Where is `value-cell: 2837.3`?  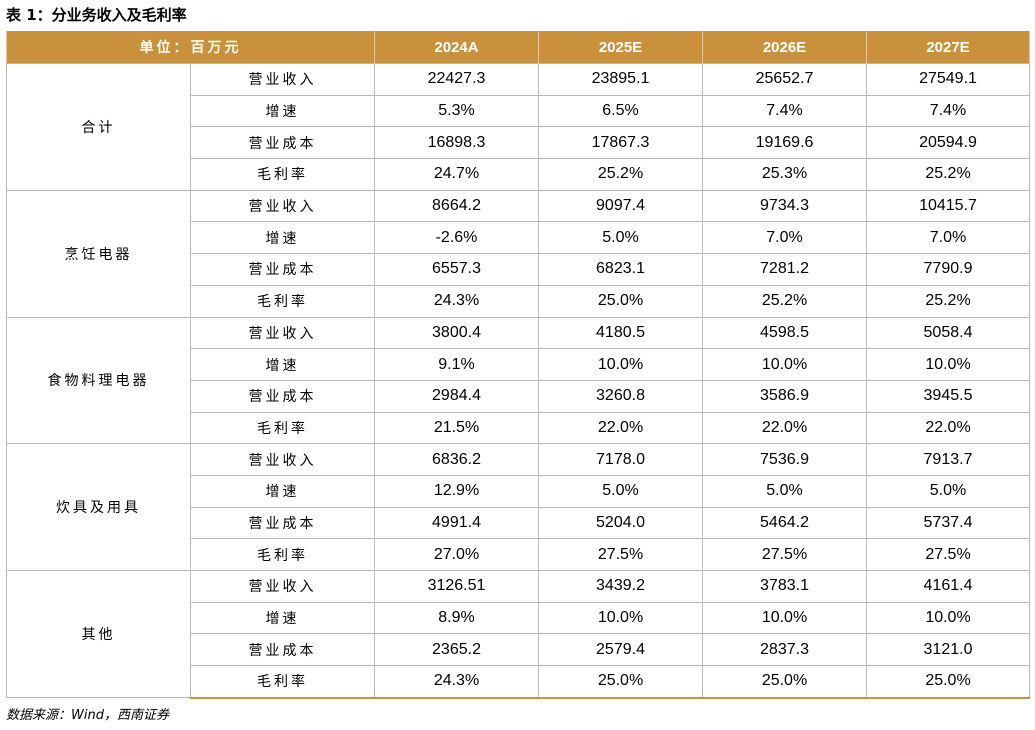
value-cell: 2837.3 is located at coordinates (784, 650).